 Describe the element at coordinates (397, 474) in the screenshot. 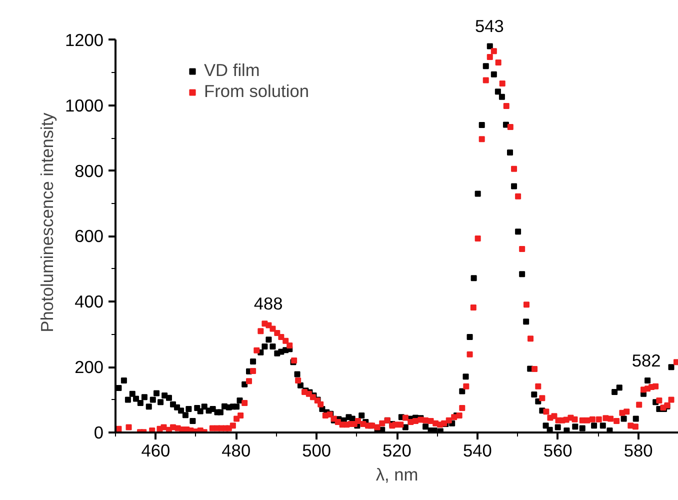

I see `x-axis-title: λ, nm` at that location.